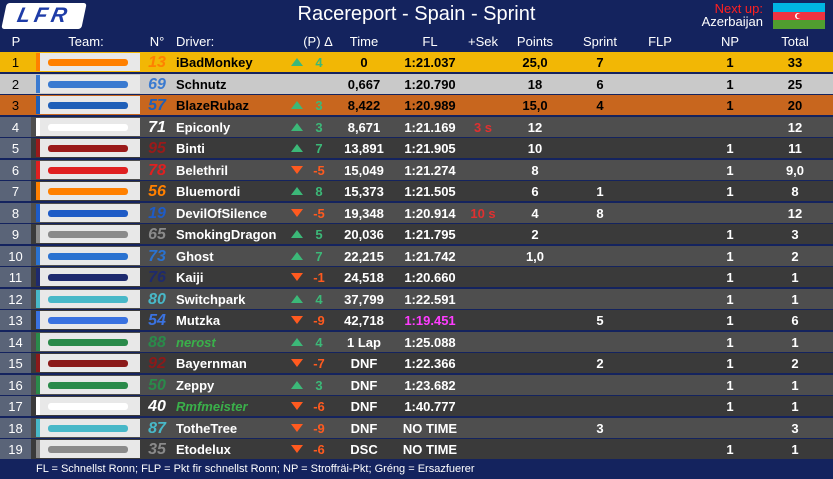 The height and width of the screenshot is (479, 833). What do you see at coordinates (15, 234) in the screenshot?
I see `position: 9` at bounding box center [15, 234].